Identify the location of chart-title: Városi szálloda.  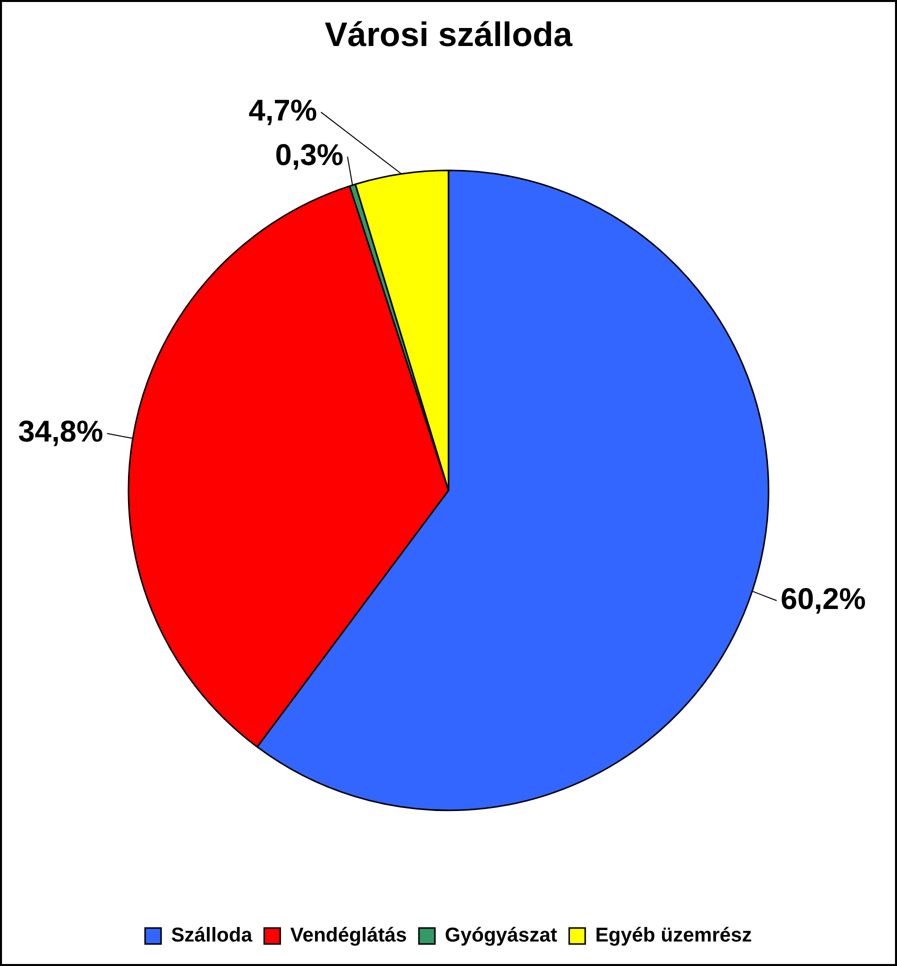
(449, 35).